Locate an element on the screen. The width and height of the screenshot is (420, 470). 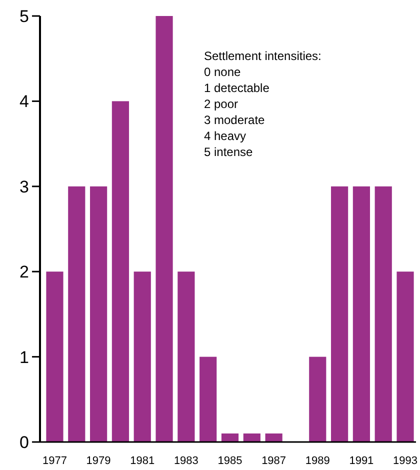
x-tick-label: 1993 is located at coordinates (405, 461).